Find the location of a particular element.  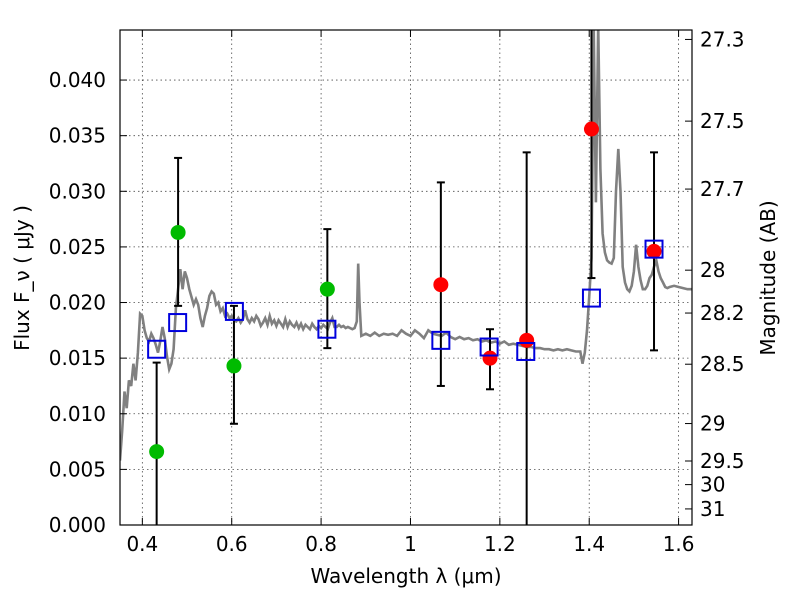

x-tick-label: 1.4 is located at coordinates (589, 544).